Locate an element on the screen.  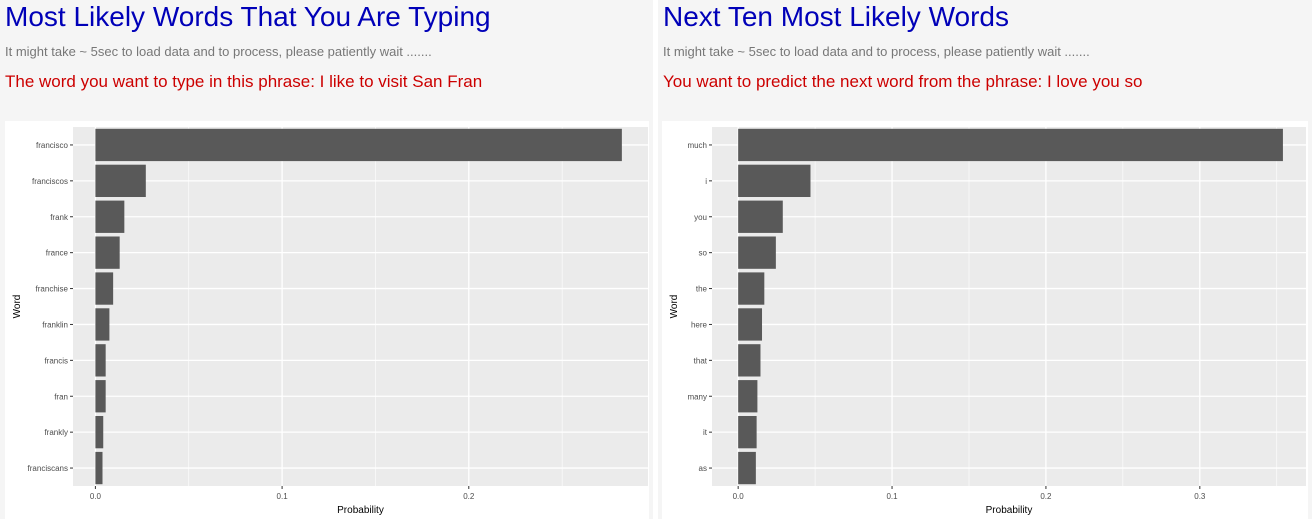
bar-you is located at coordinates (760, 216).